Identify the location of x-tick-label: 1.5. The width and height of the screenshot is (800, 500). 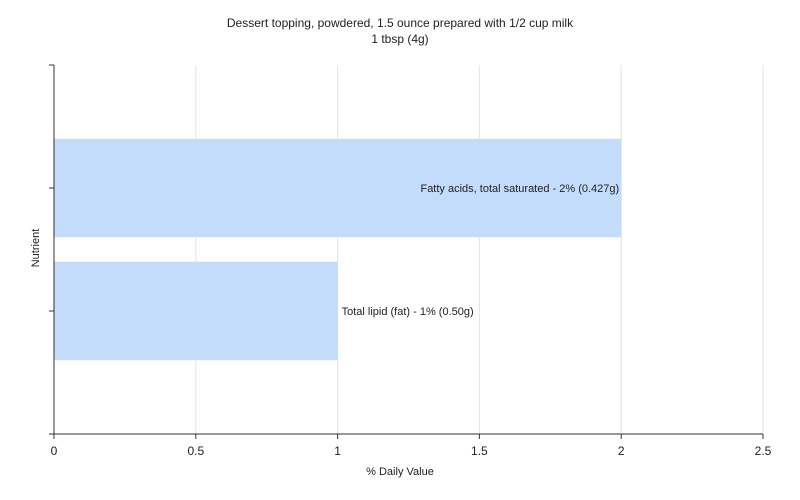
(479, 451).